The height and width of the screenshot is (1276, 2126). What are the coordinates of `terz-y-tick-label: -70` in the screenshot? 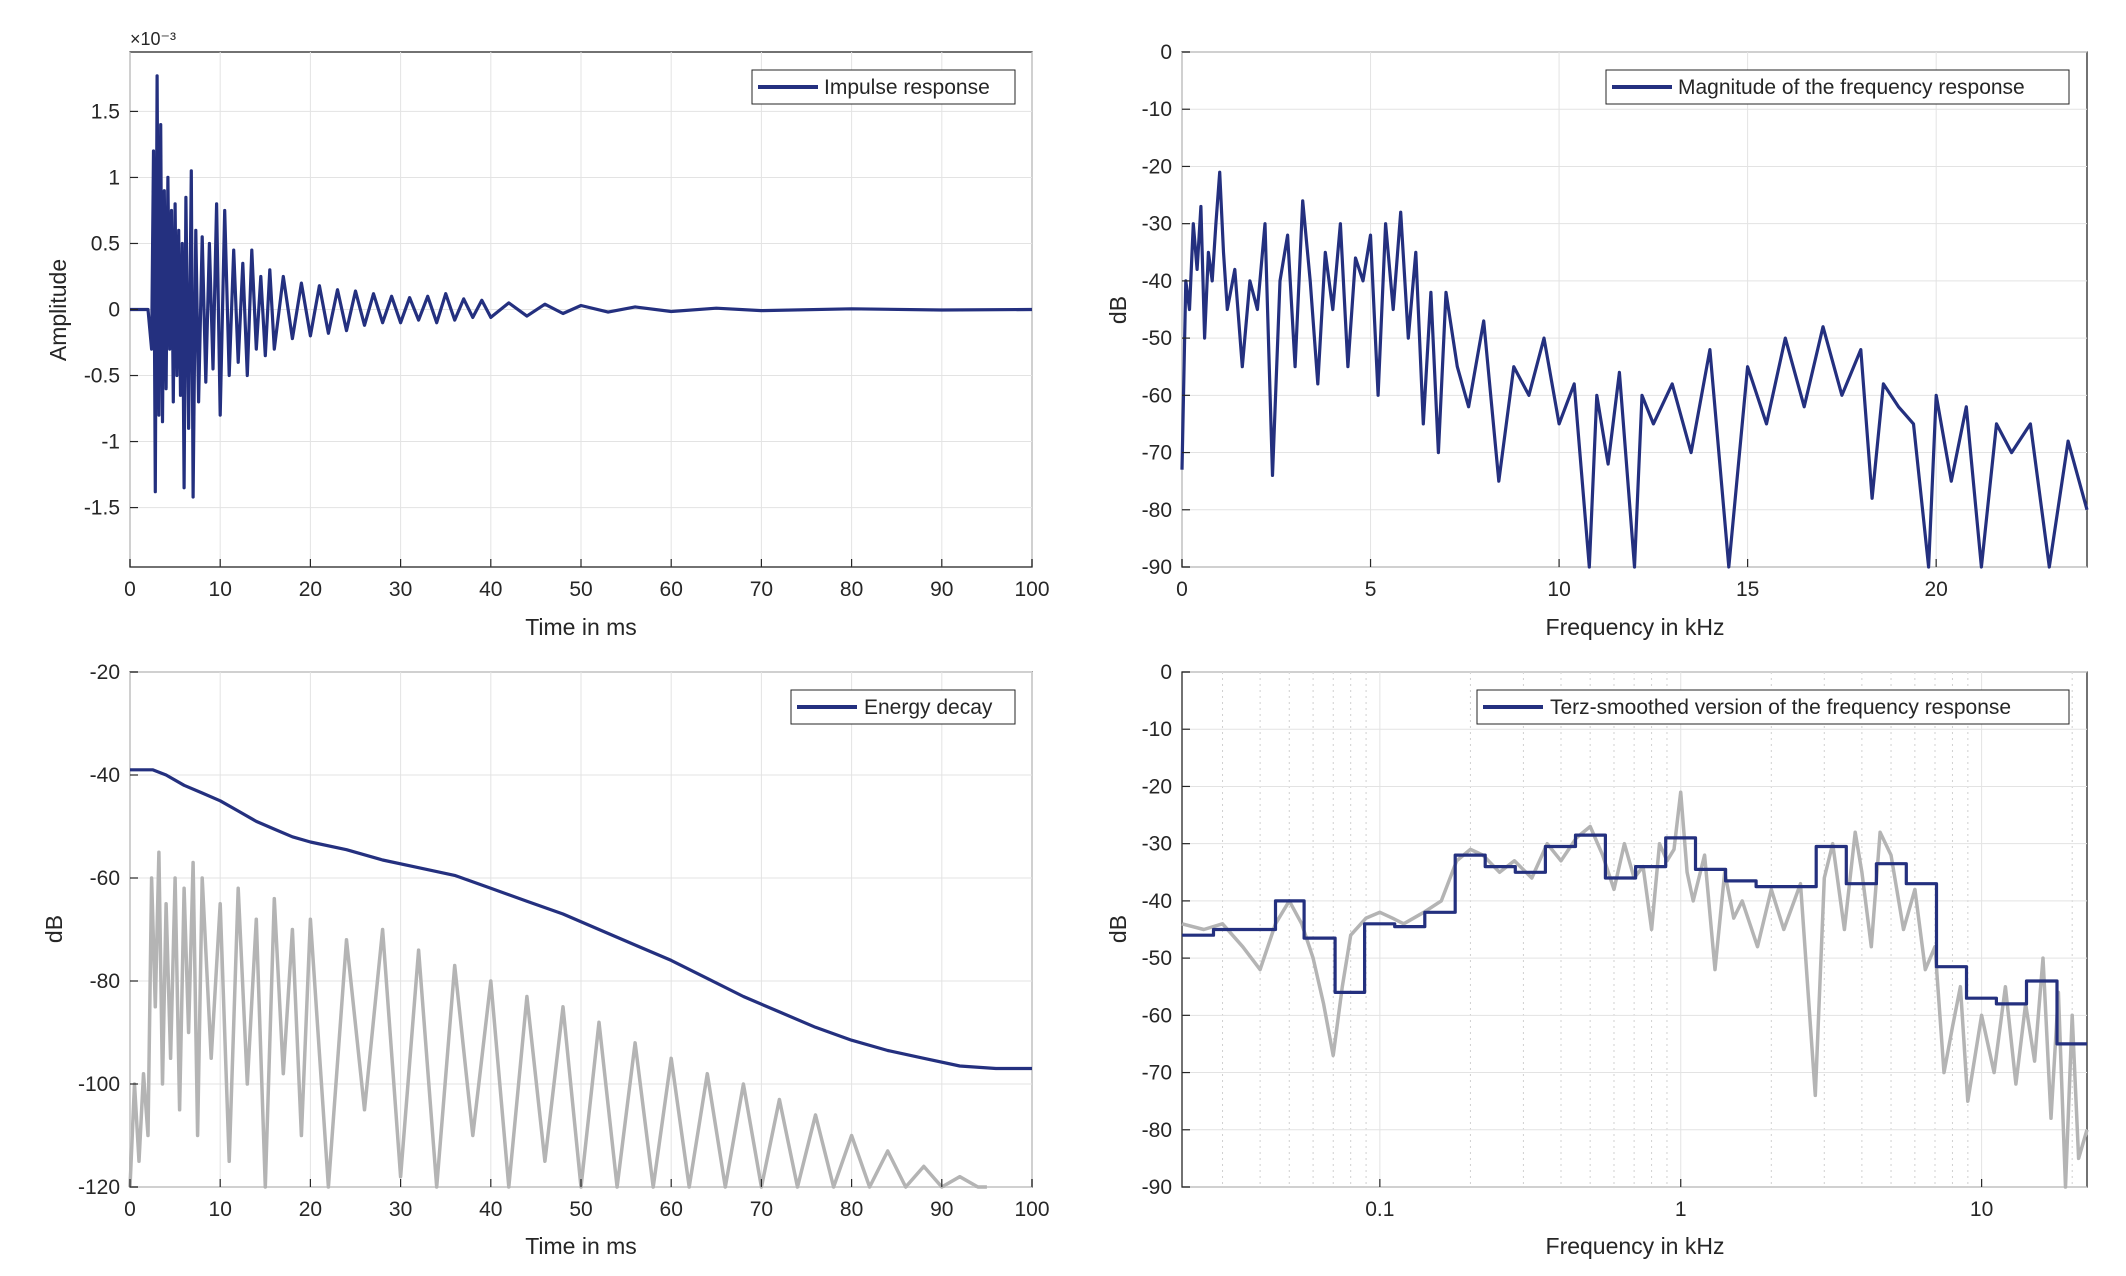 It's located at (1157, 1073).